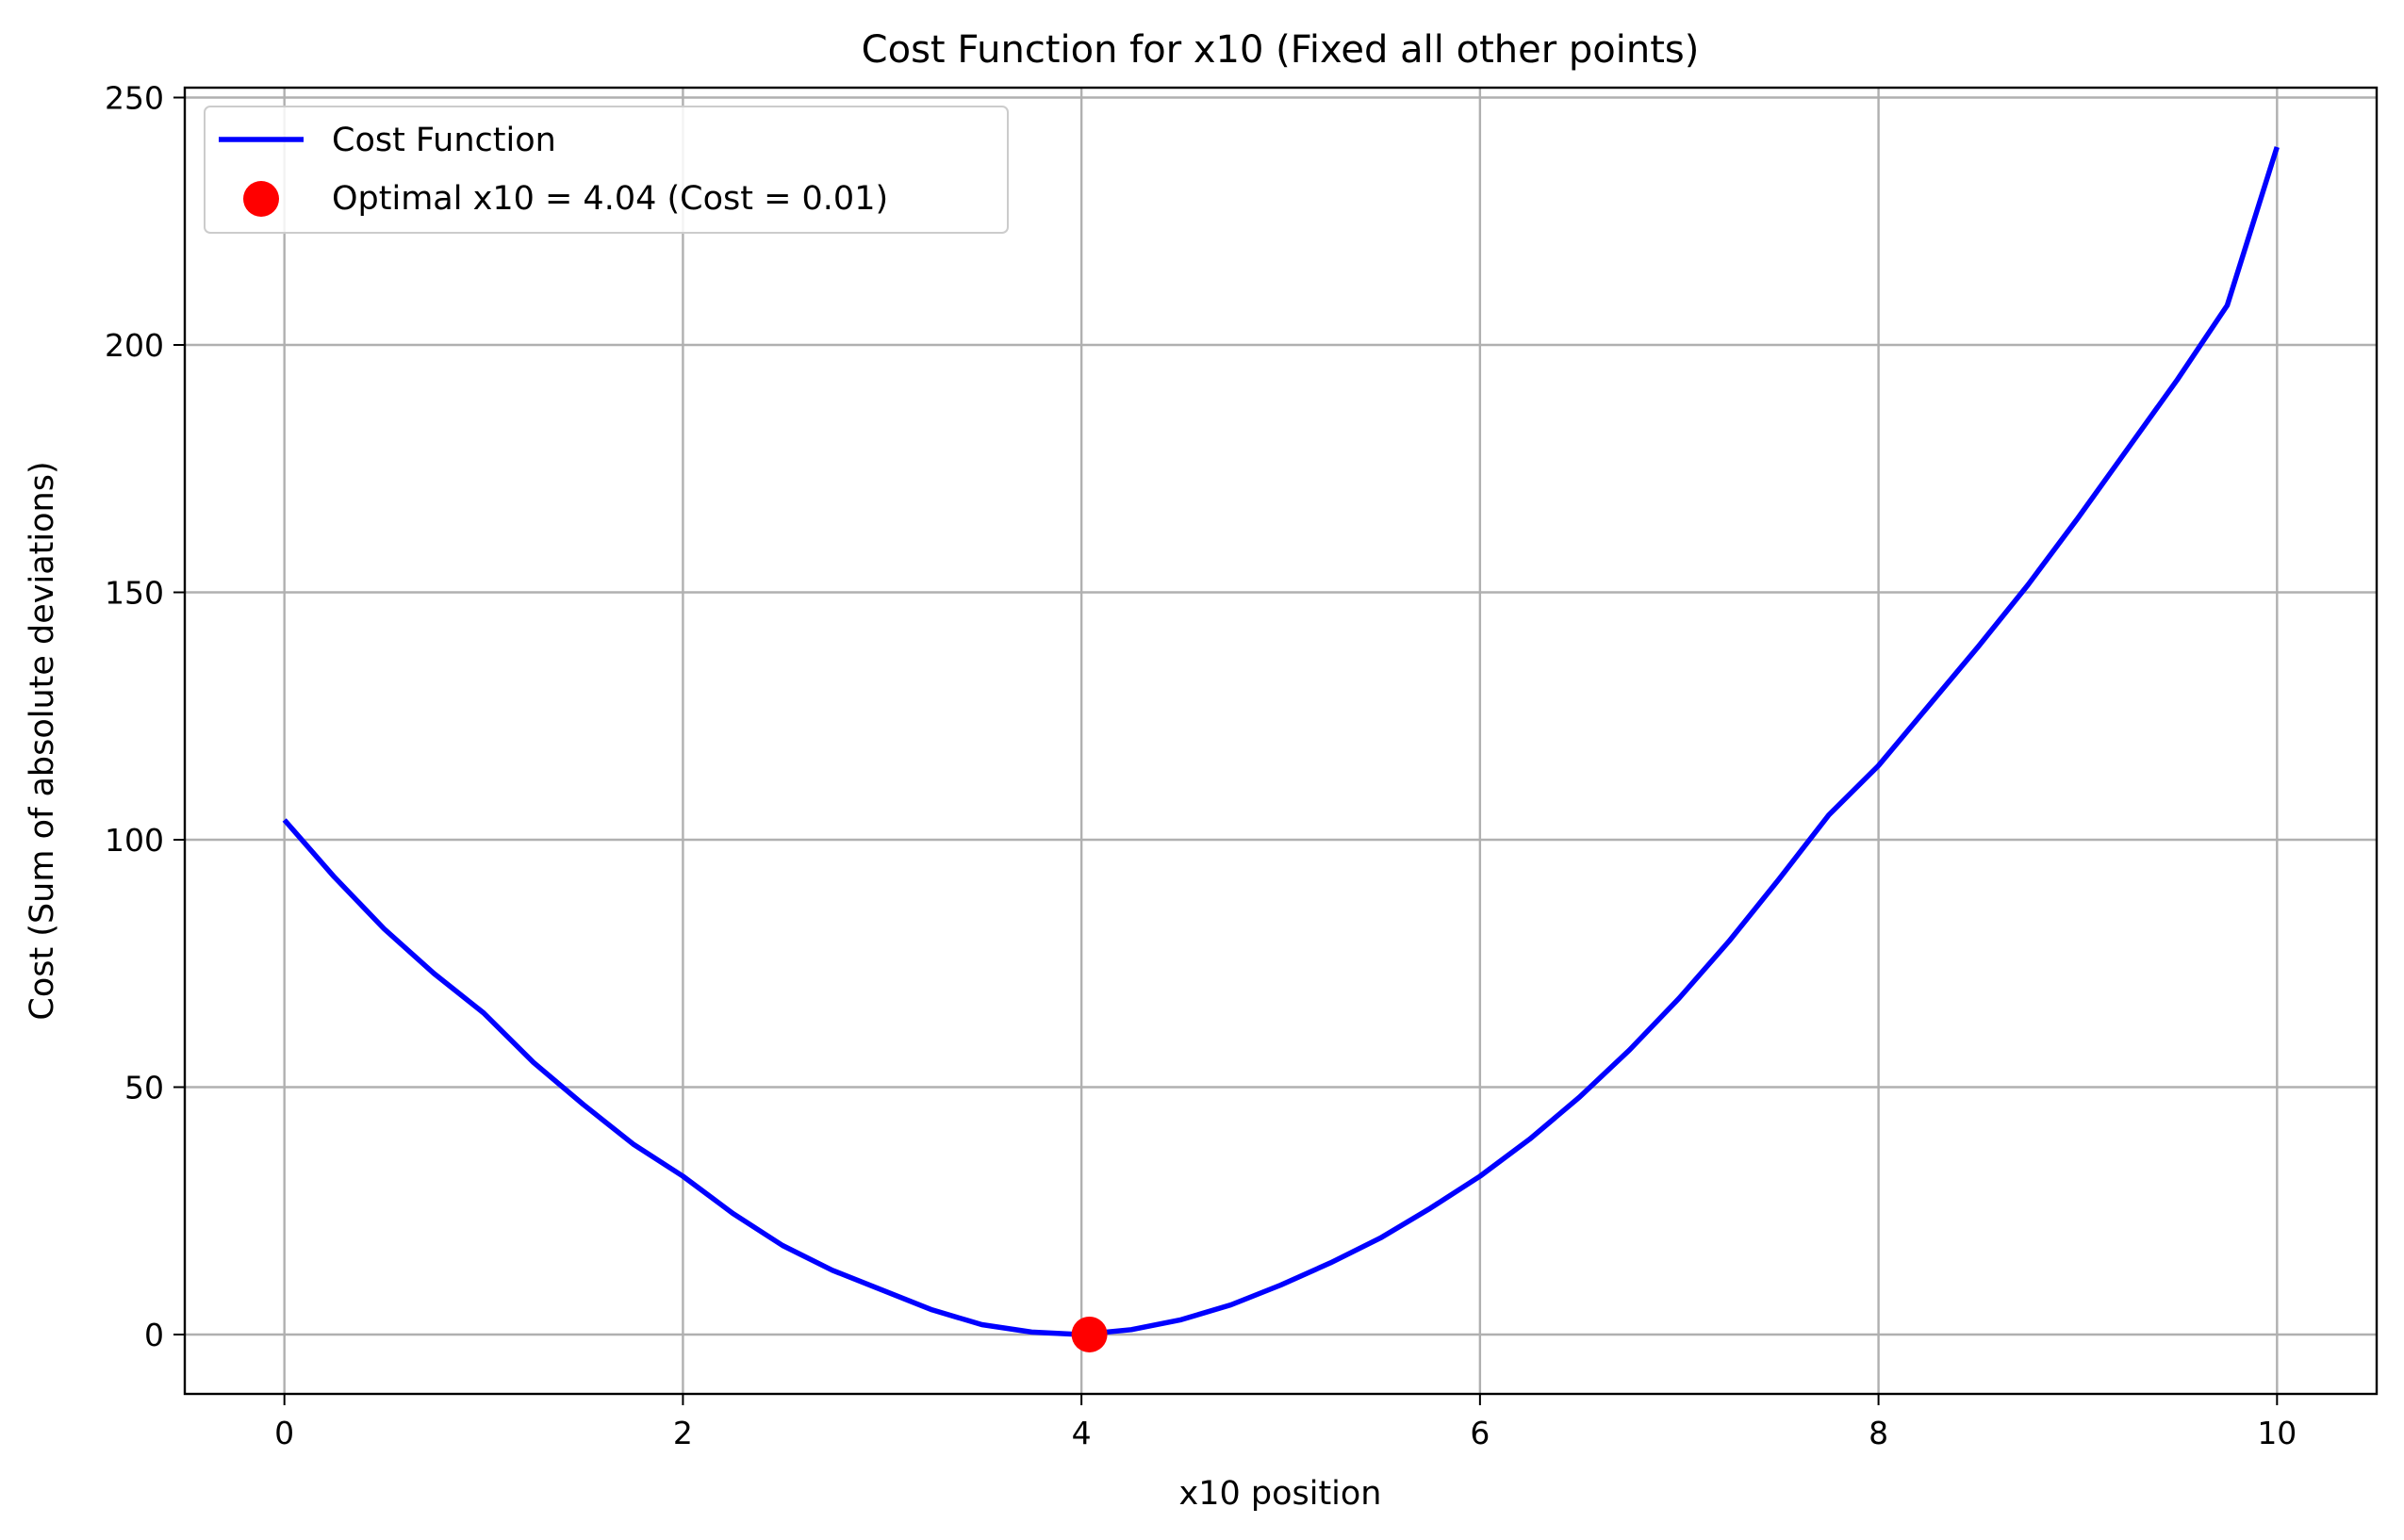  What do you see at coordinates (1878, 1433) in the screenshot?
I see `x-tick-label: 8` at bounding box center [1878, 1433].